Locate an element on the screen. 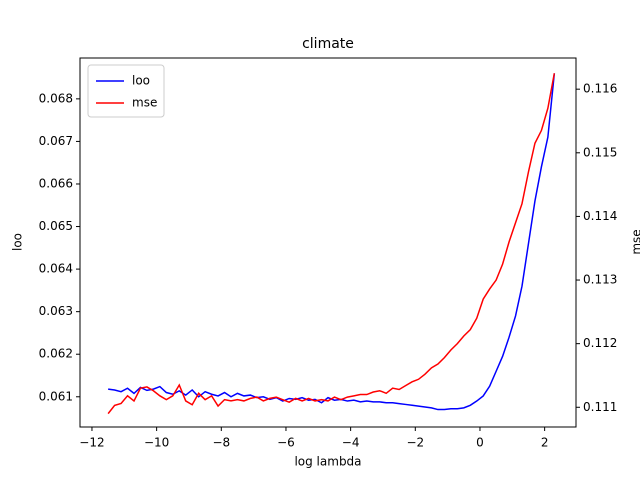  y-tick-label: 0.063 is located at coordinates (56, 311).